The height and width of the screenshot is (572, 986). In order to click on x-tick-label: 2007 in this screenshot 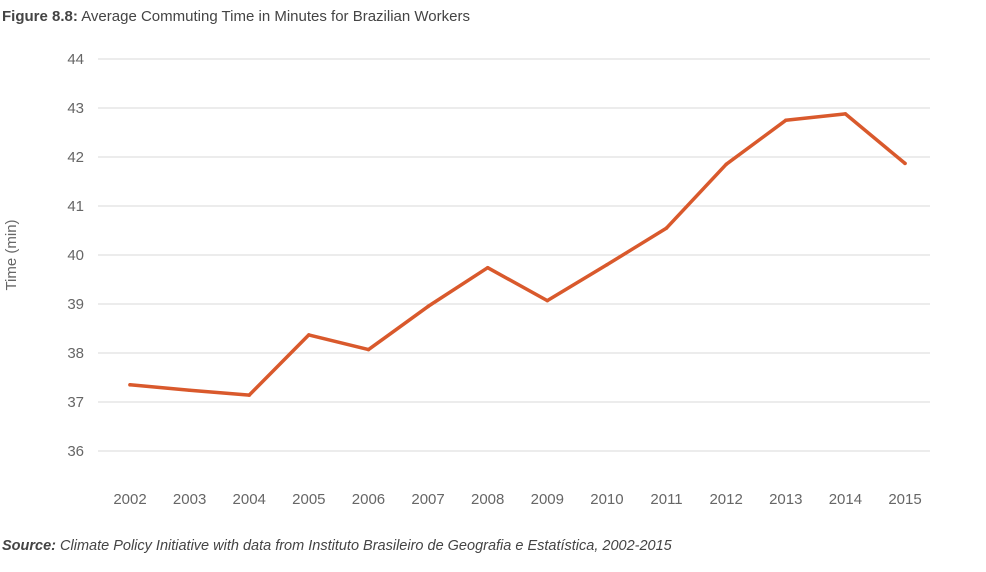, I will do `click(427, 499)`.